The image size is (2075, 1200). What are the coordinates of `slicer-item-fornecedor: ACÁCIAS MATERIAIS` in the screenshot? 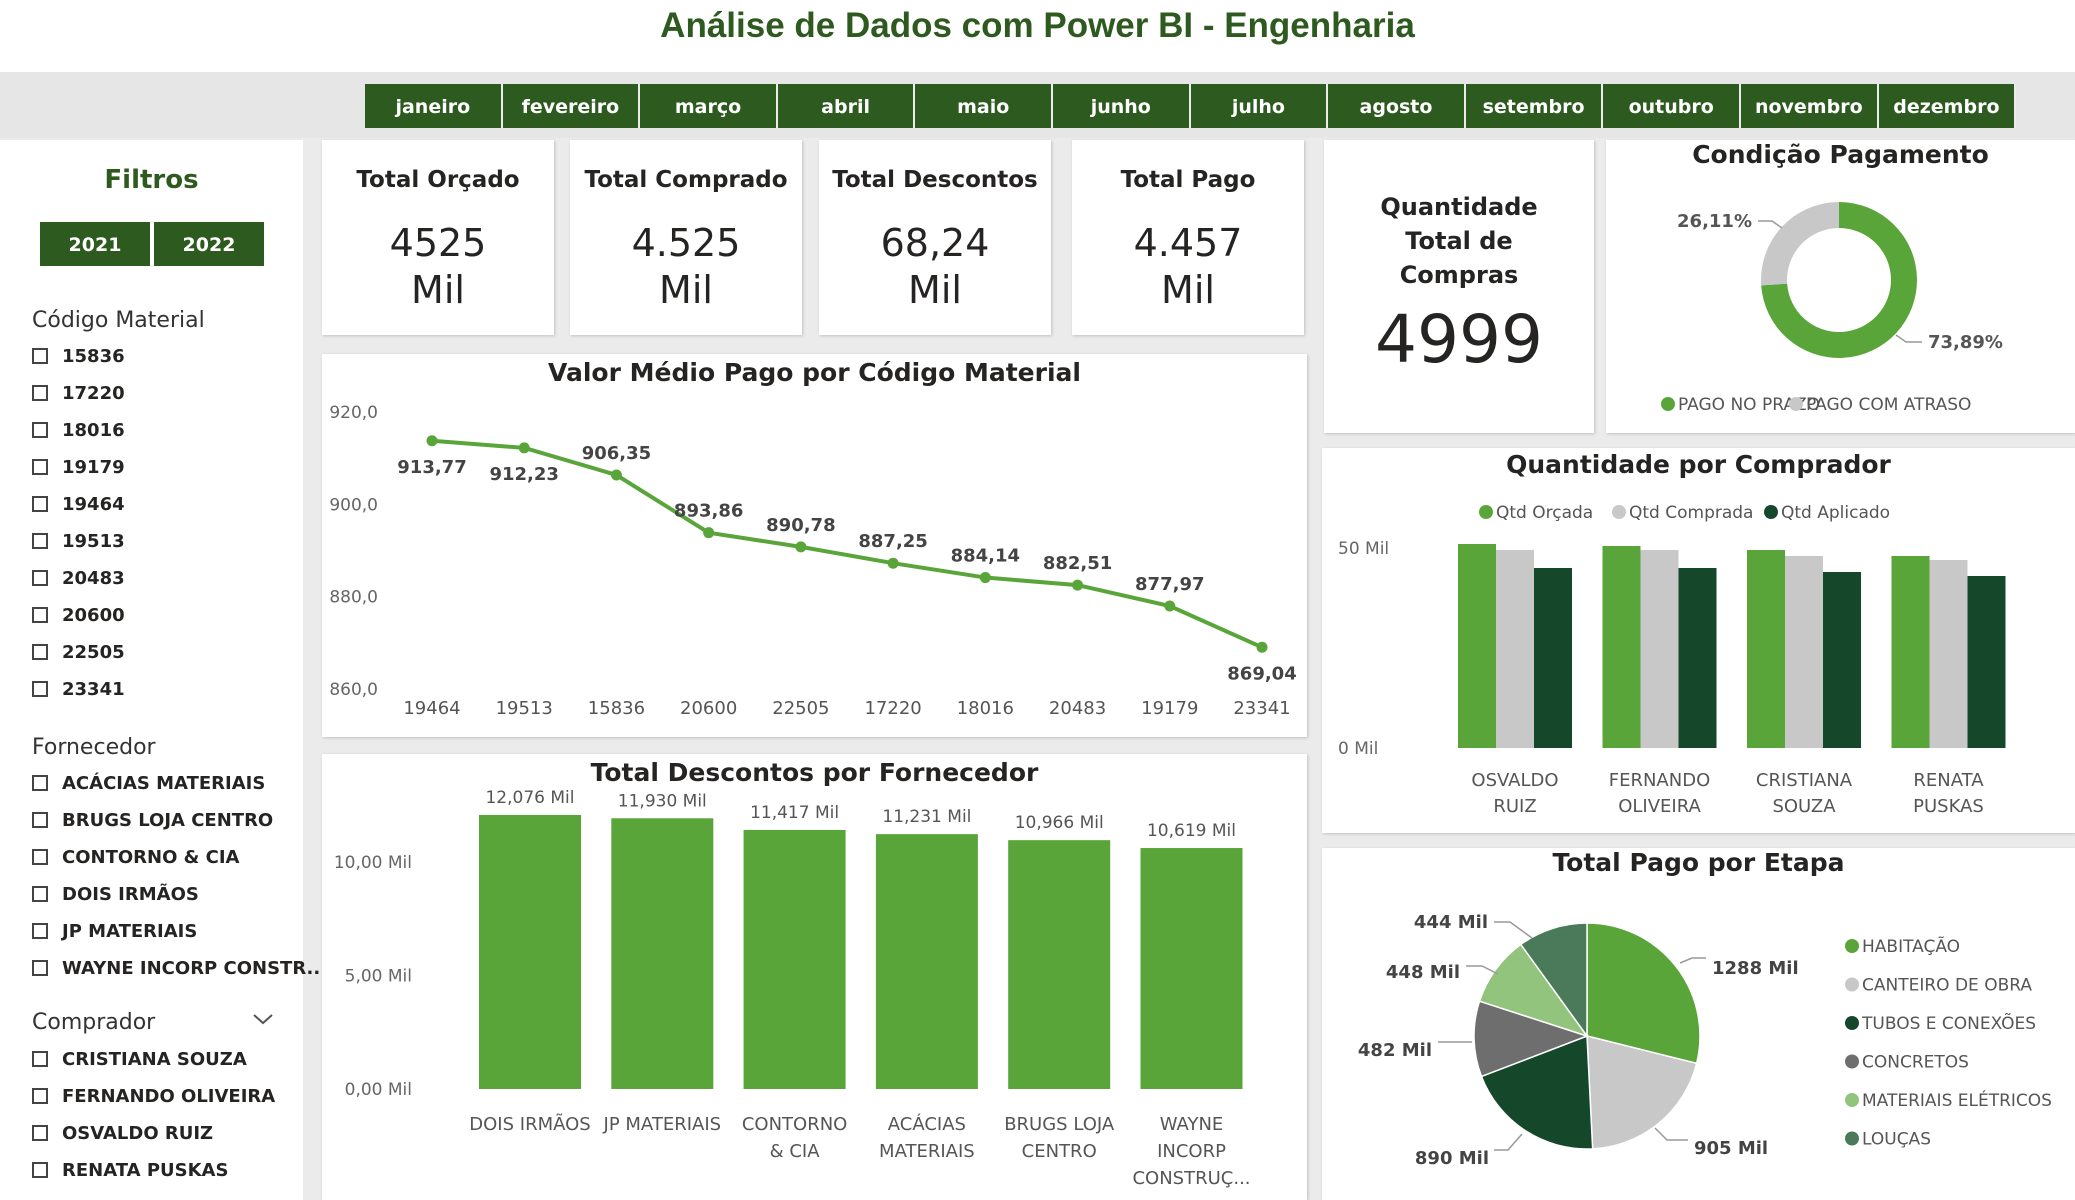 It's located at (148, 784).